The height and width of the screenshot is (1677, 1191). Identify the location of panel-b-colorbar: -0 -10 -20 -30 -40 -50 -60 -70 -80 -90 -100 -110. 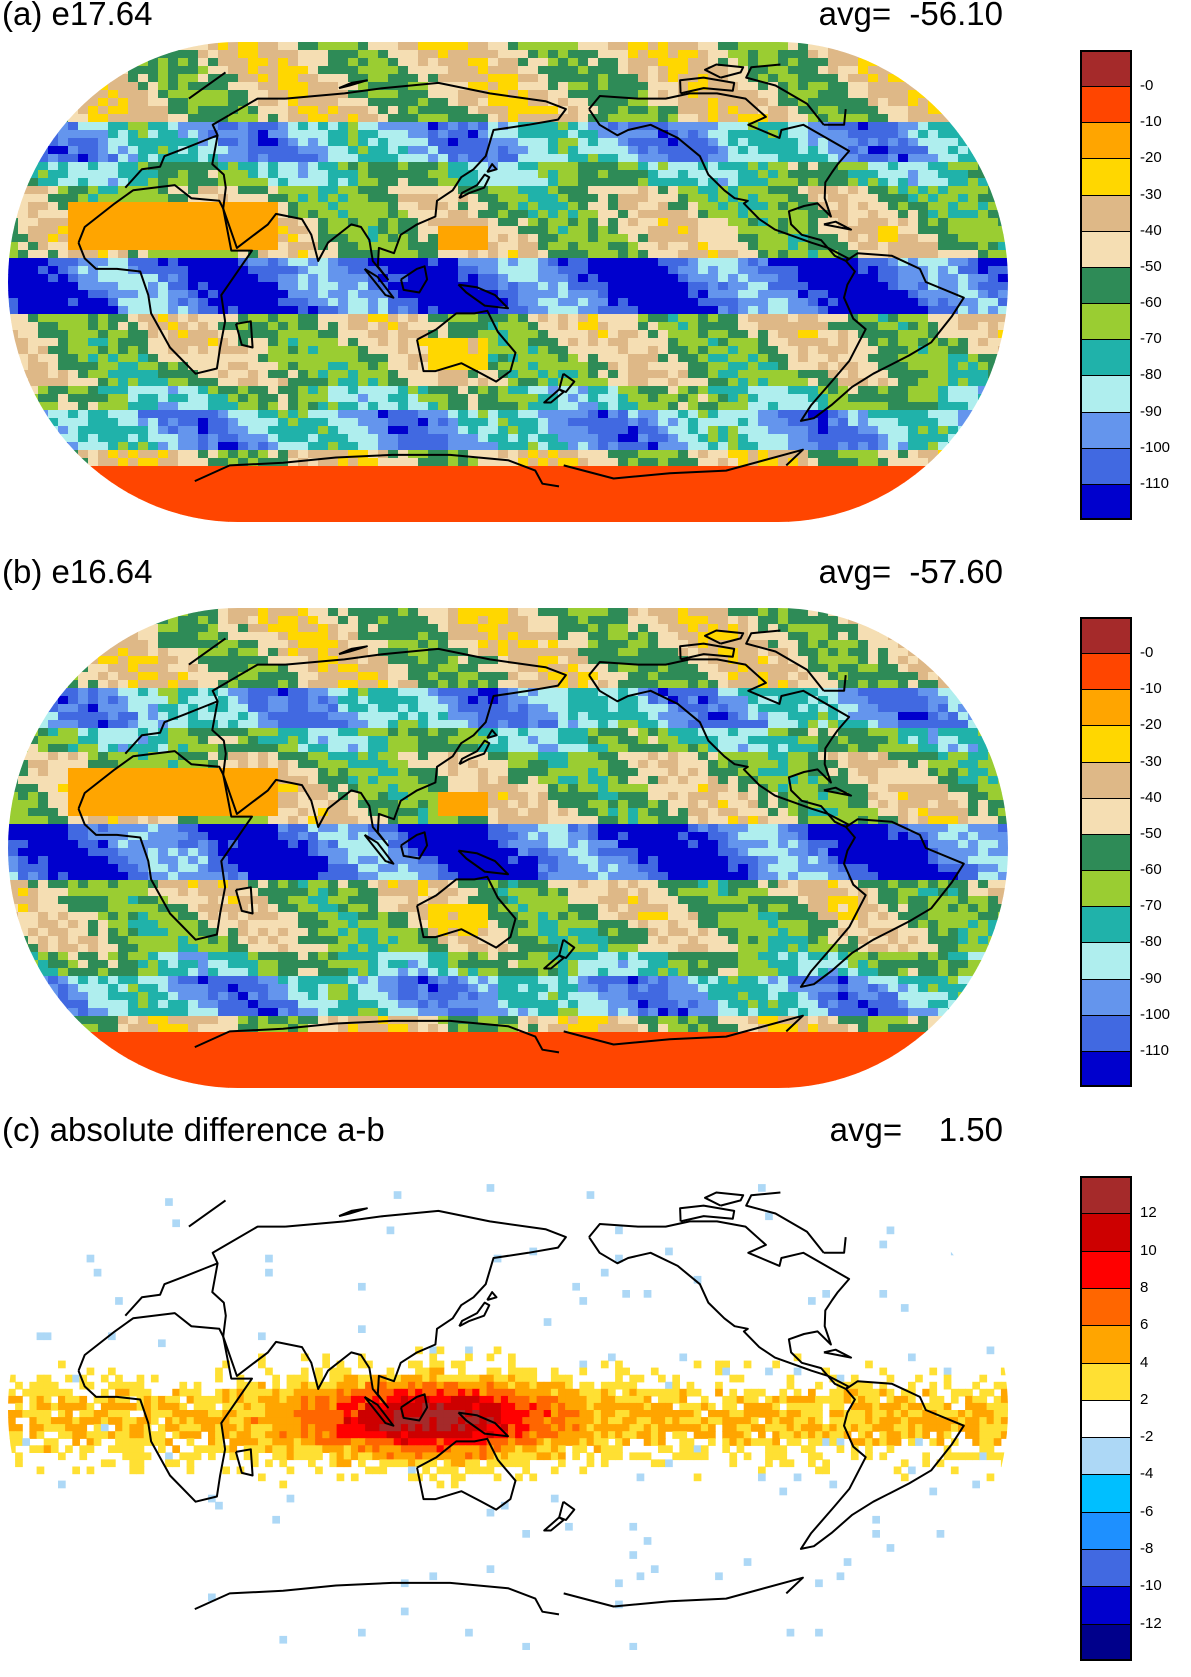
(1135, 852).